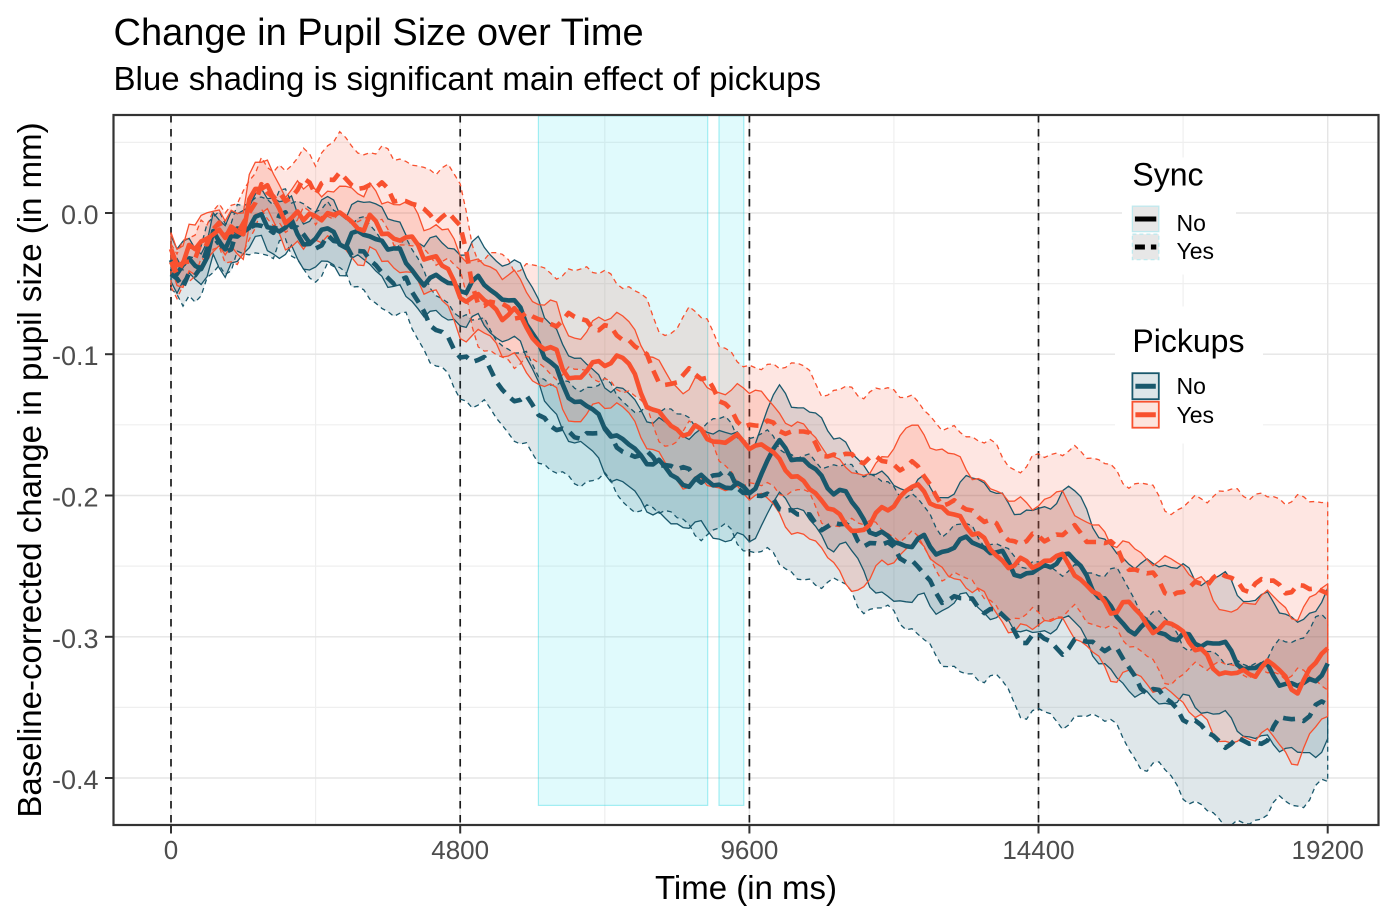 The image size is (1395, 921). What do you see at coordinates (749, 850) in the screenshot?
I see `svg-text: 9600` at bounding box center [749, 850].